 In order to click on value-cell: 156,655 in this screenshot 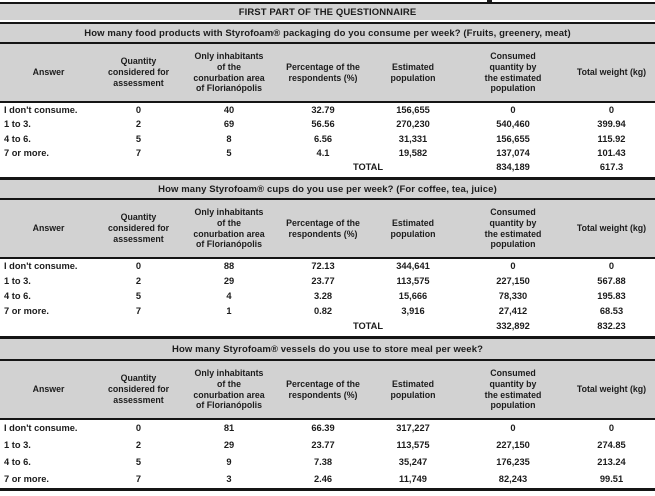, I will do `click(413, 109)`.